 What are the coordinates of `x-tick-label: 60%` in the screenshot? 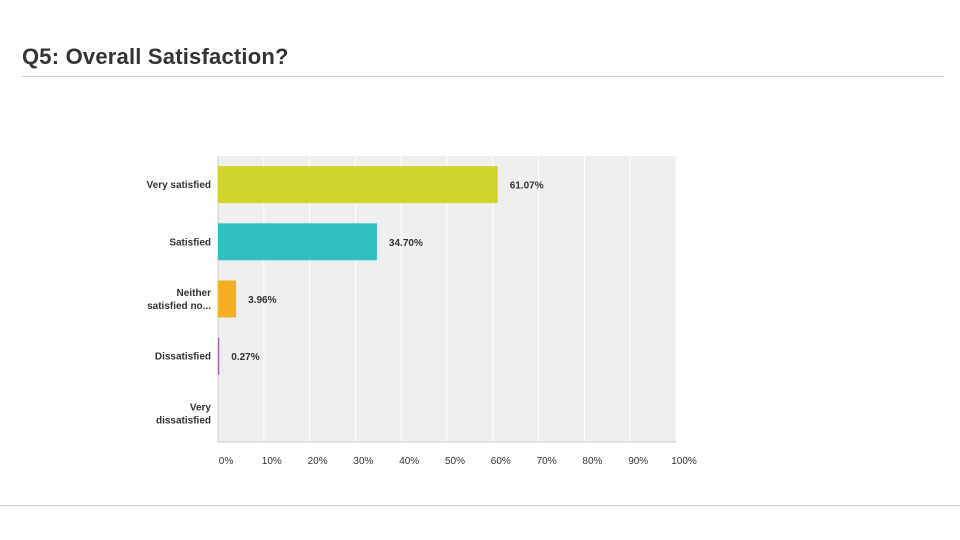 It's located at (501, 461).